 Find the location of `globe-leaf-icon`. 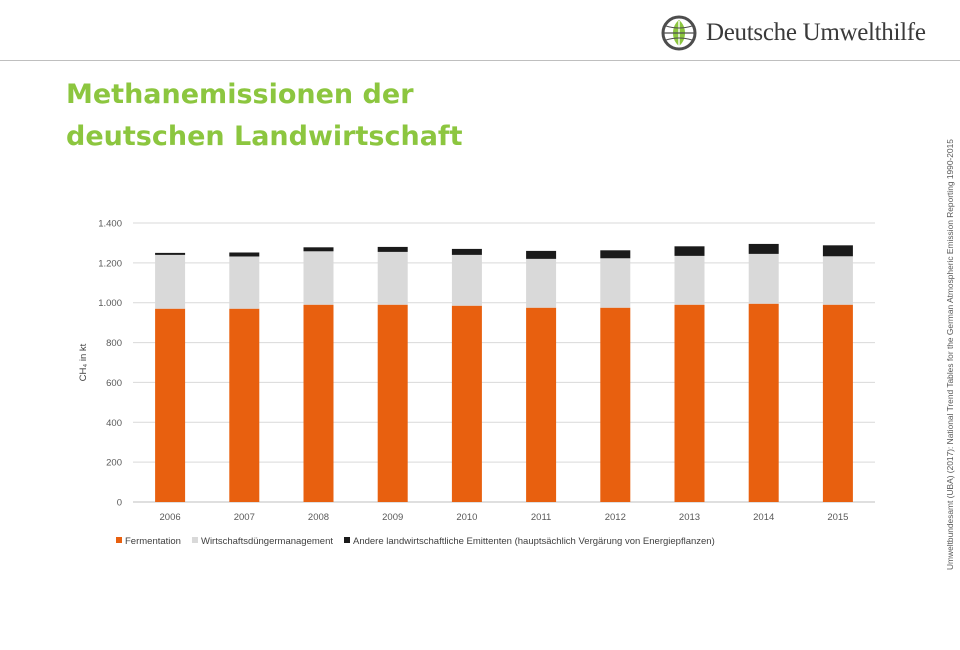

globe-leaf-icon is located at coordinates (679, 33).